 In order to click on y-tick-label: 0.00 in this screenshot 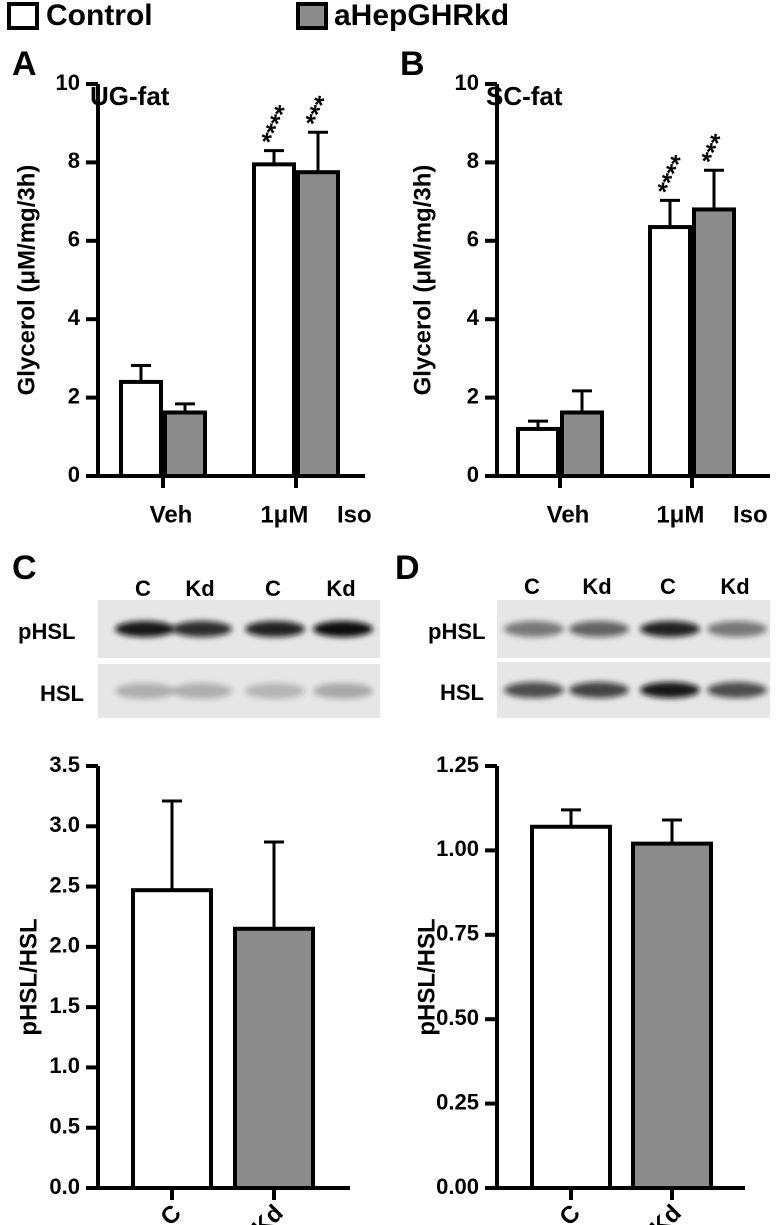, I will do `click(457, 1186)`.